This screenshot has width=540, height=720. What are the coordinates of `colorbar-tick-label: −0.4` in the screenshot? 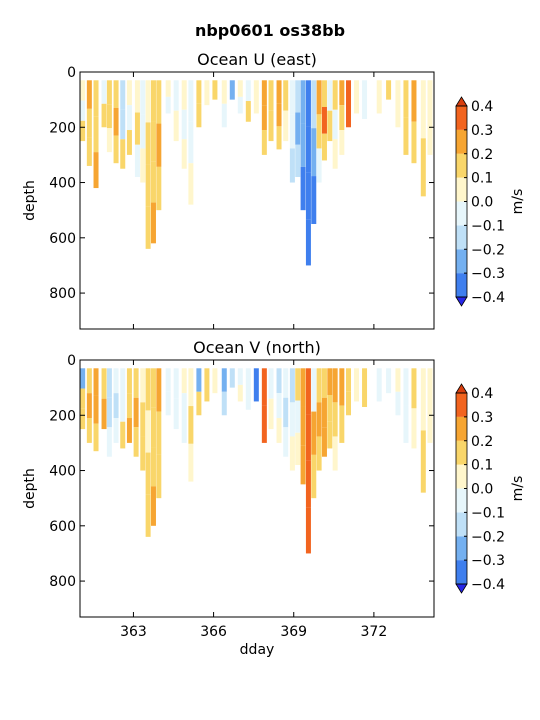 It's located at (488, 298).